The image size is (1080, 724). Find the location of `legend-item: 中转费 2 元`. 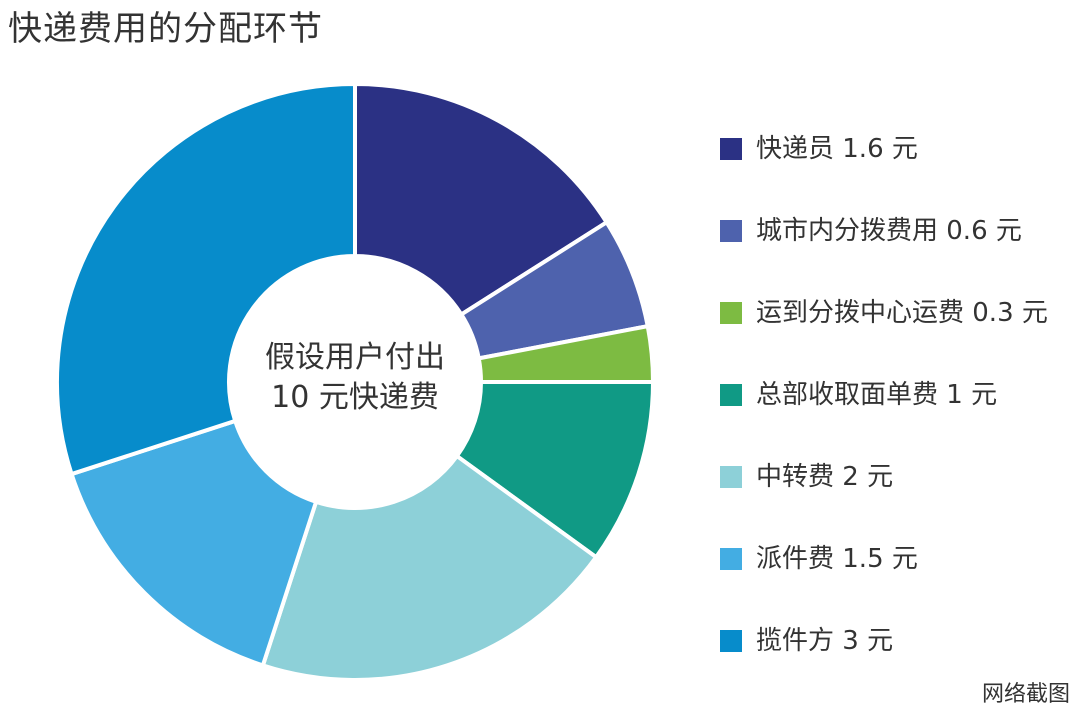

legend-item: 中转费 2 元 is located at coordinates (890, 477).